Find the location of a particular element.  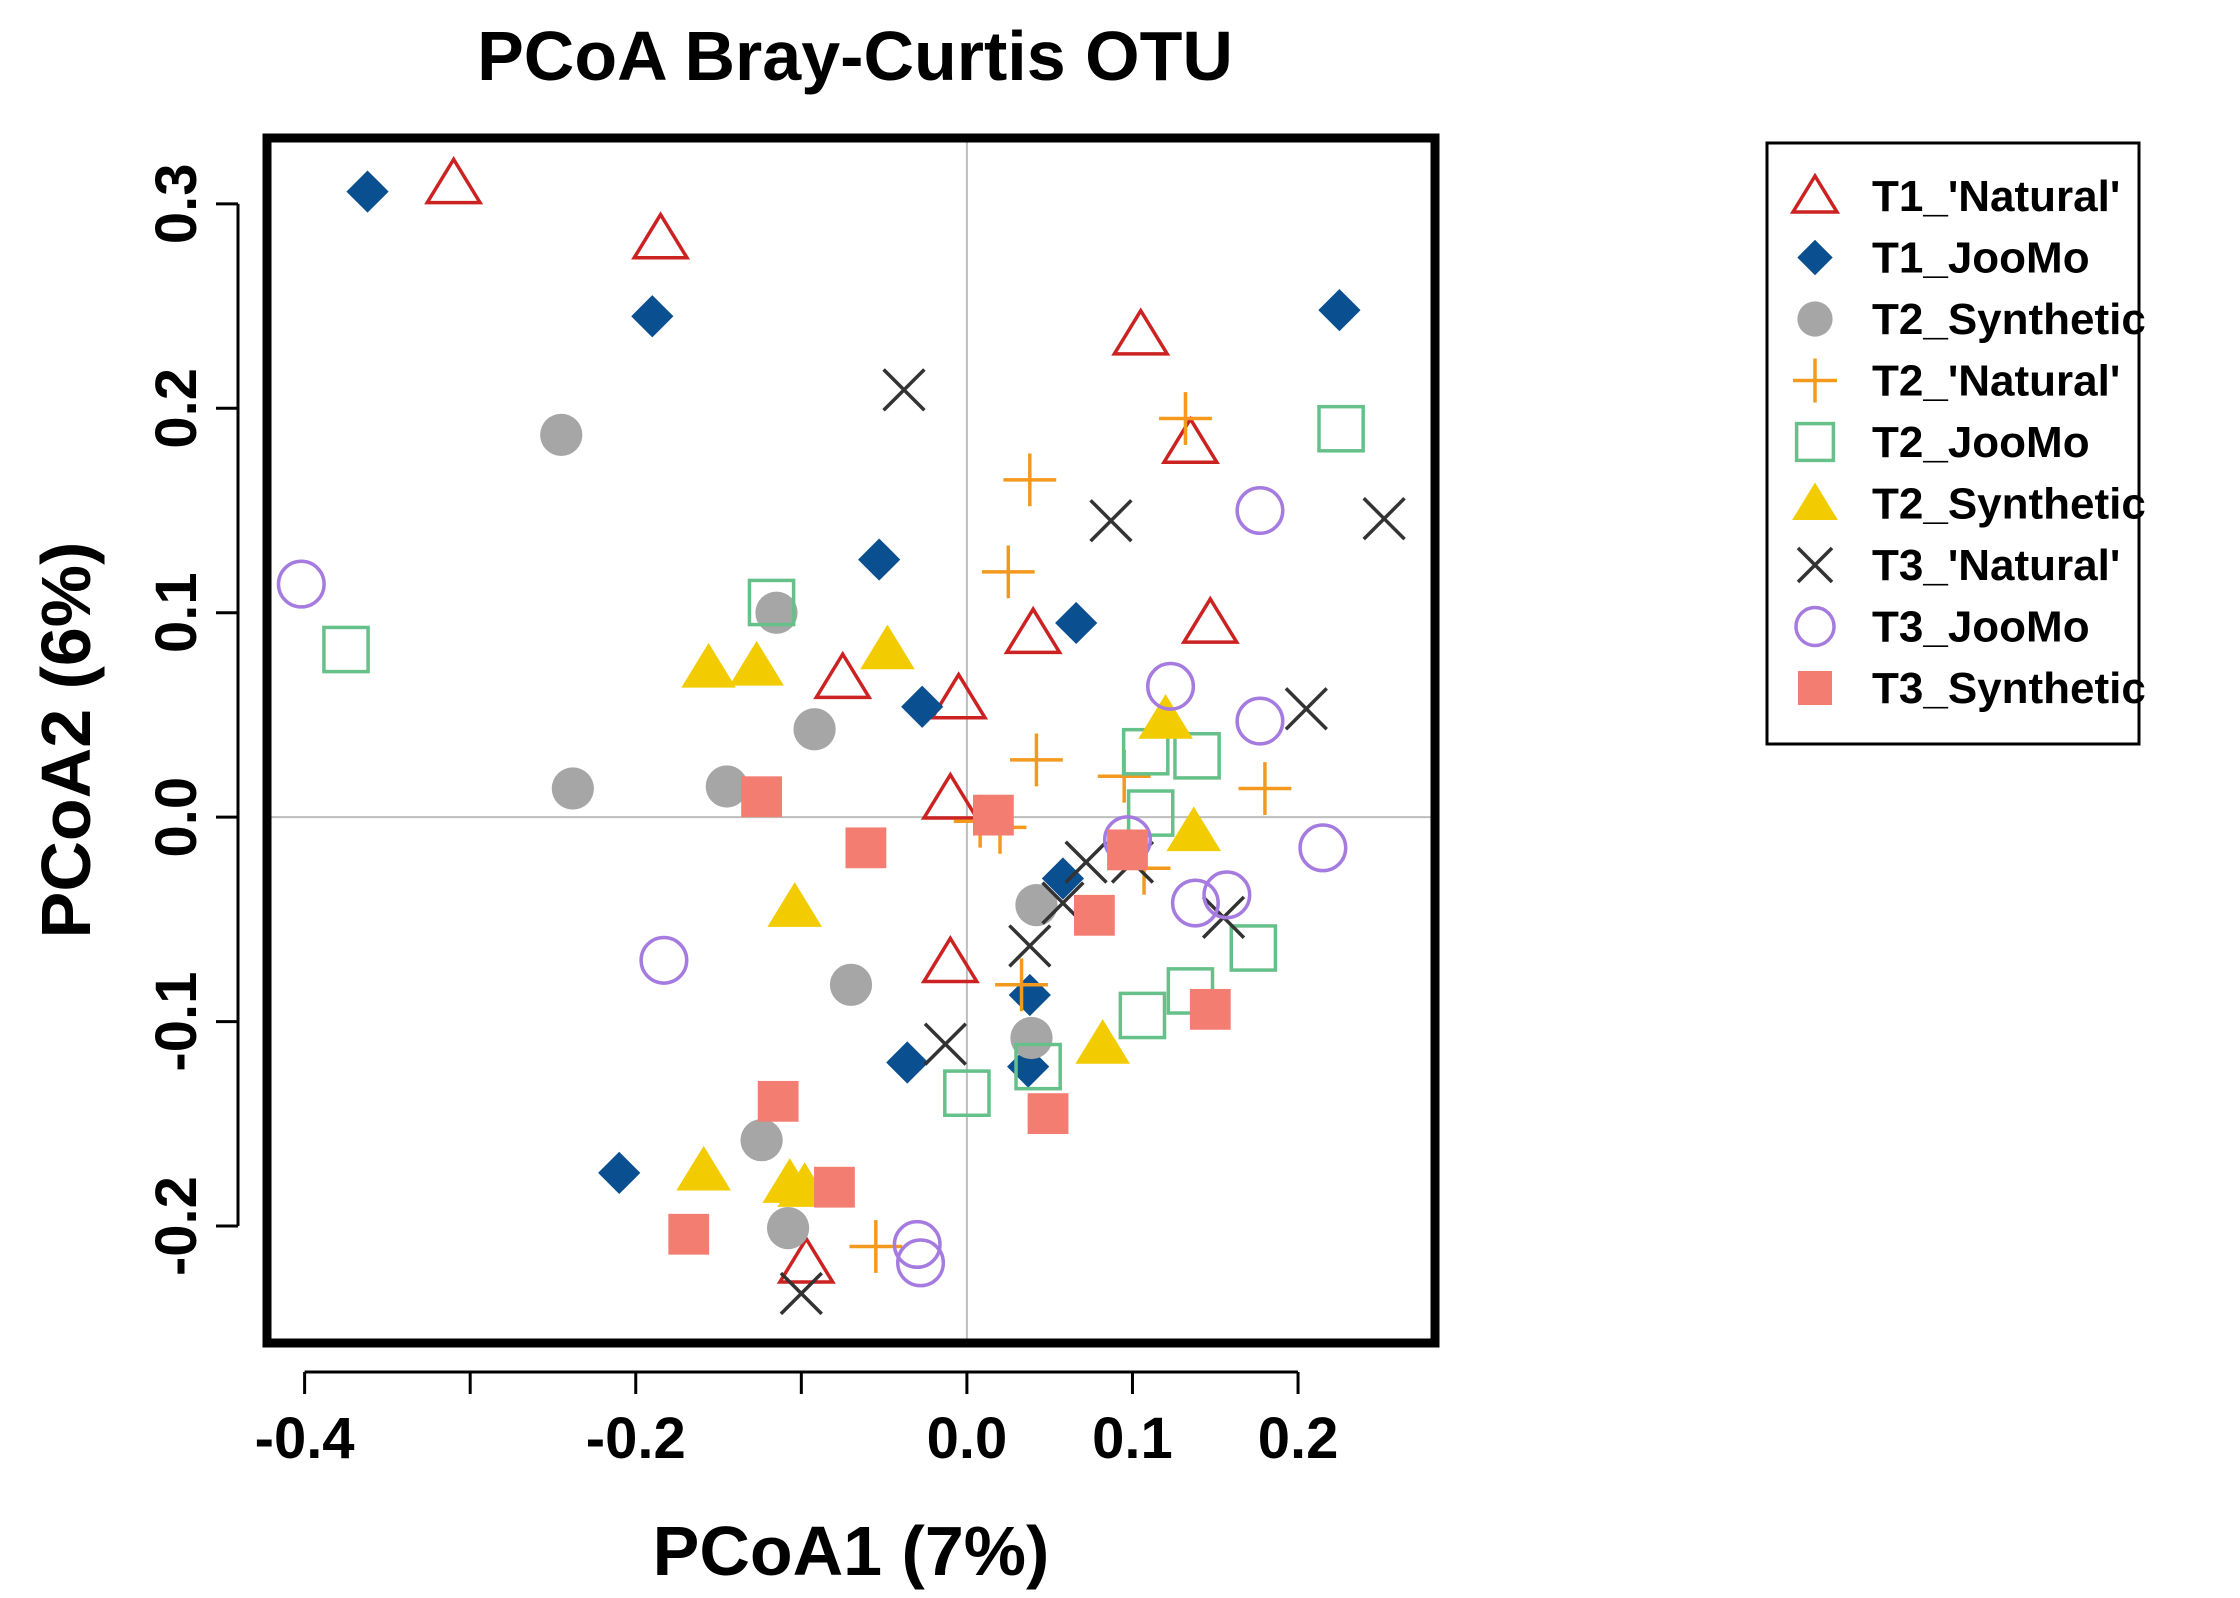

y-tick-label: -0.2 is located at coordinates (176, 1226).